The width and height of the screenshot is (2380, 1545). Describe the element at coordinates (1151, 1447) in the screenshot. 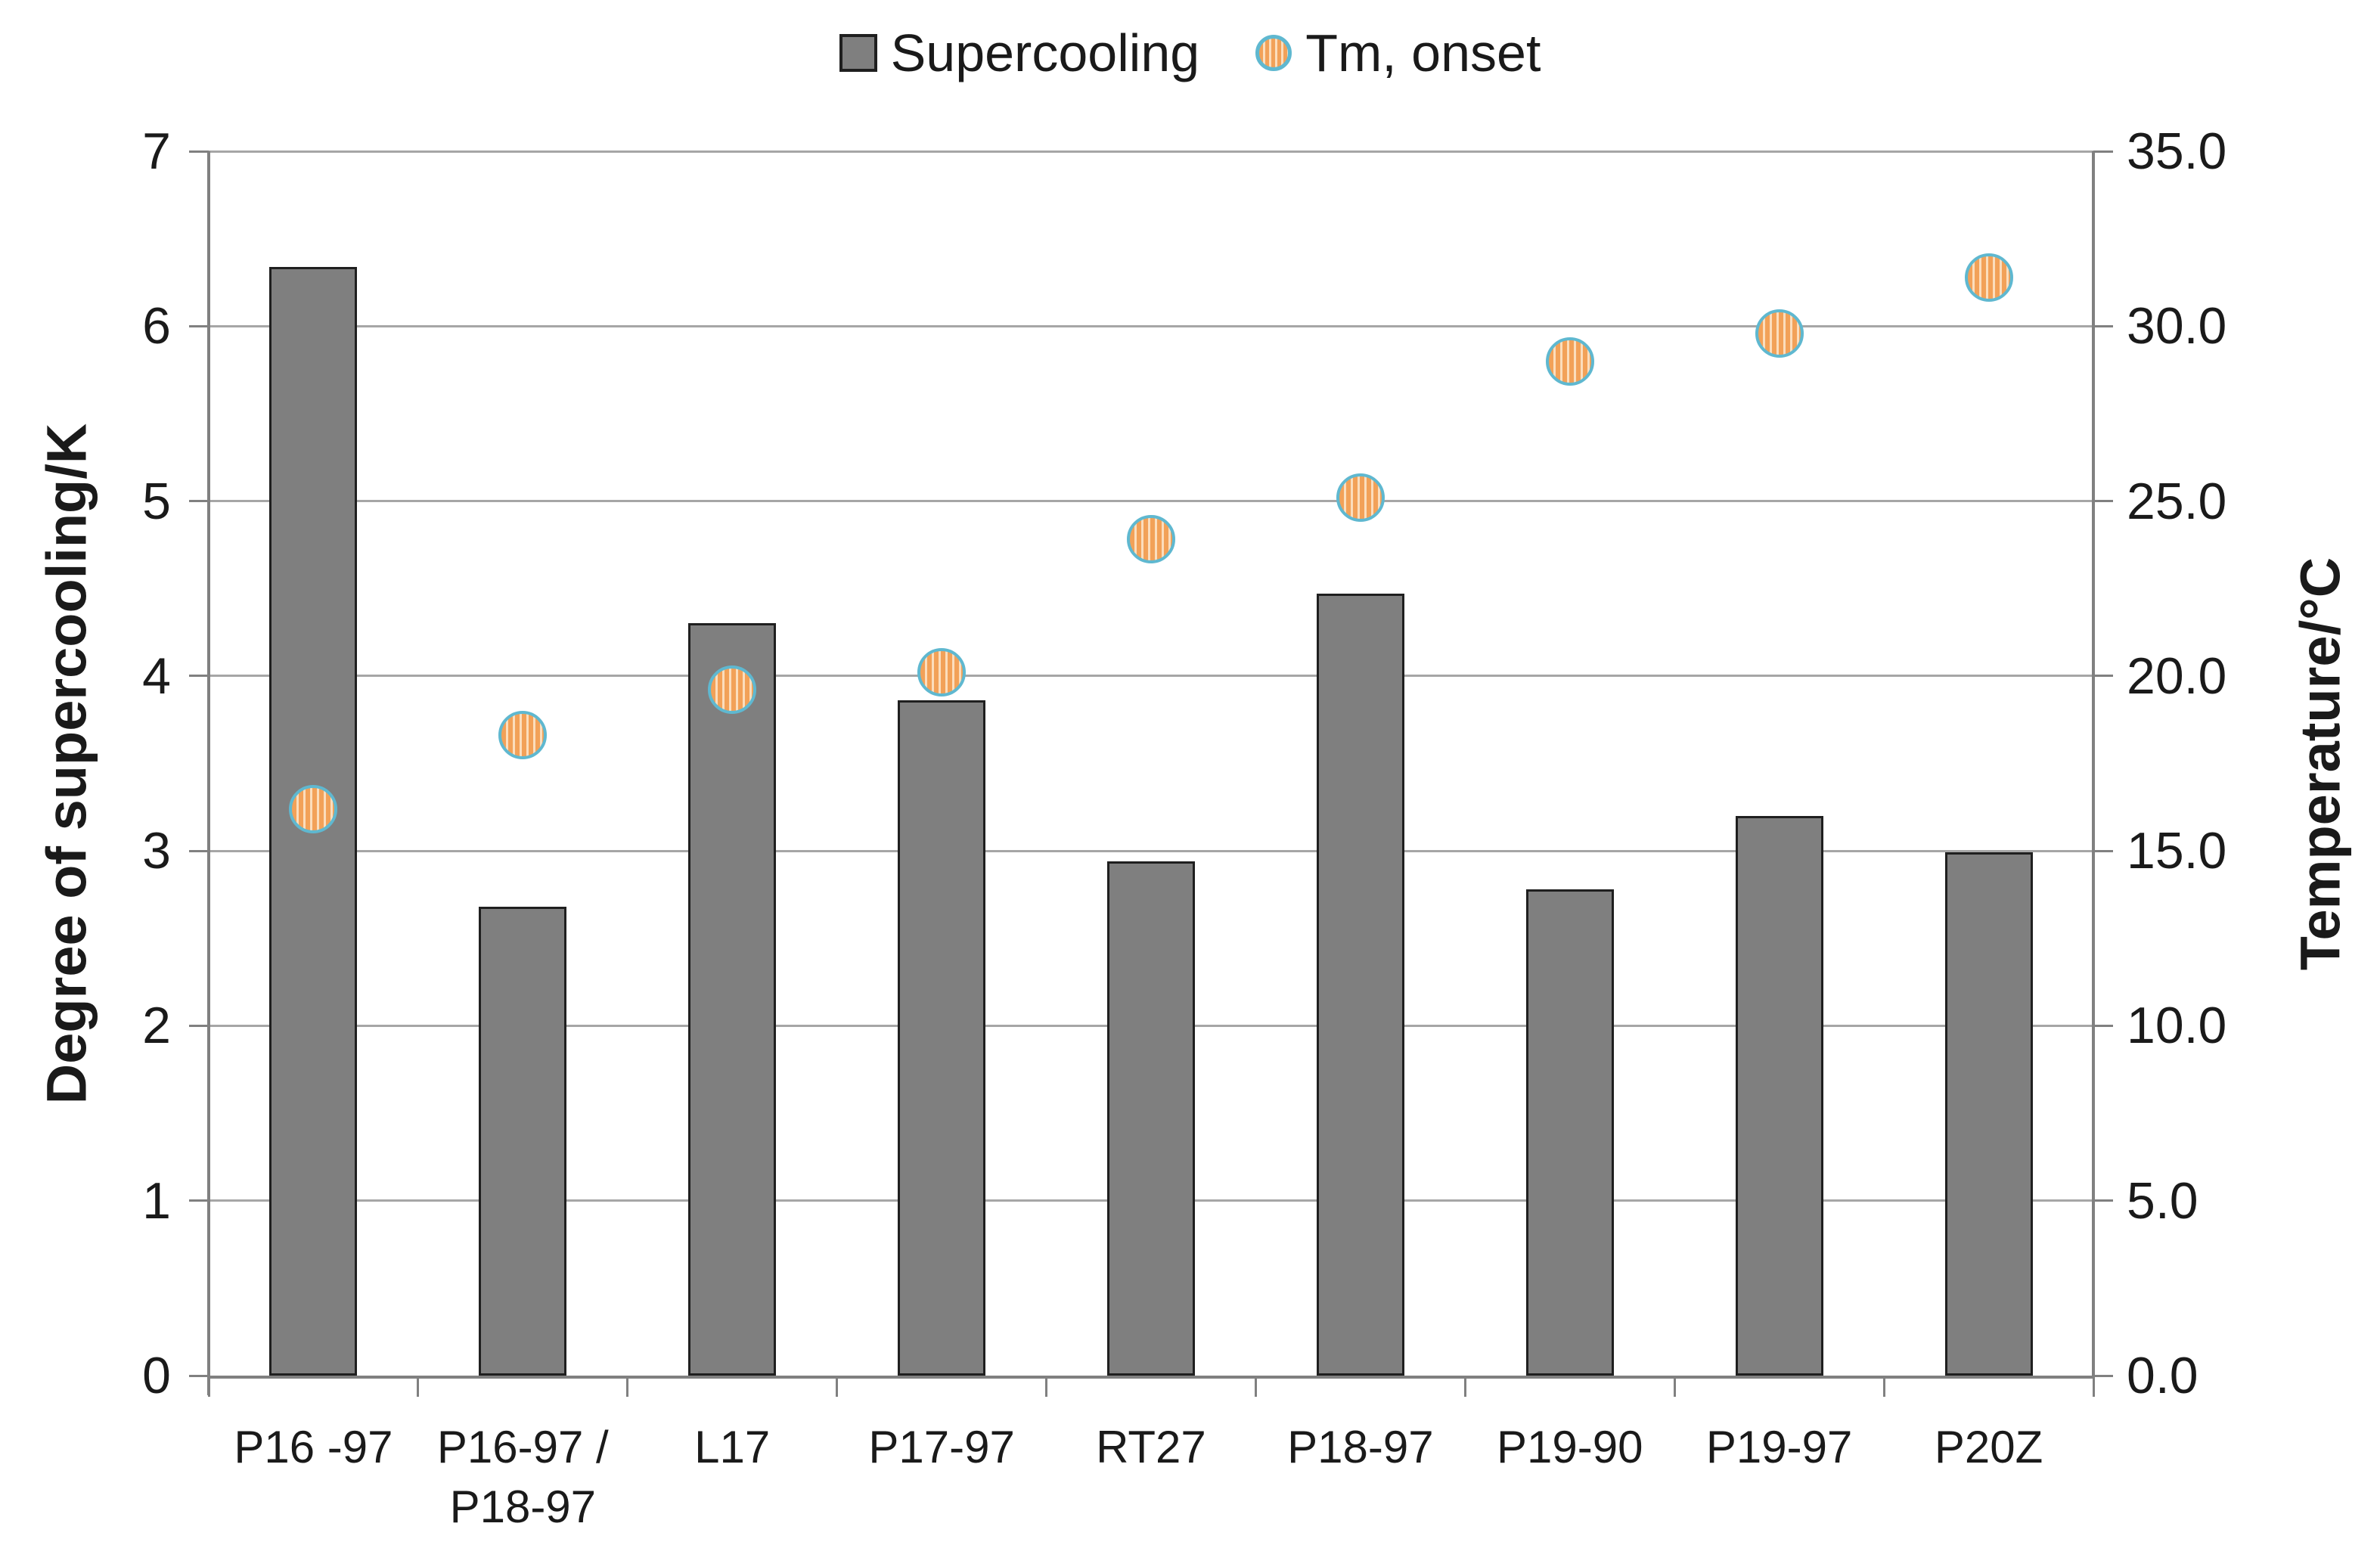

I see `category-label: RT27` at that location.